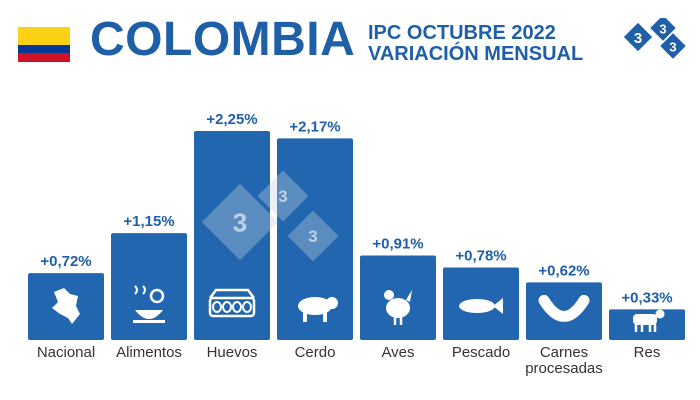 This screenshot has height=400, width=700. Describe the element at coordinates (149, 352) in the screenshot. I see `category-label: Alimentos` at that location.